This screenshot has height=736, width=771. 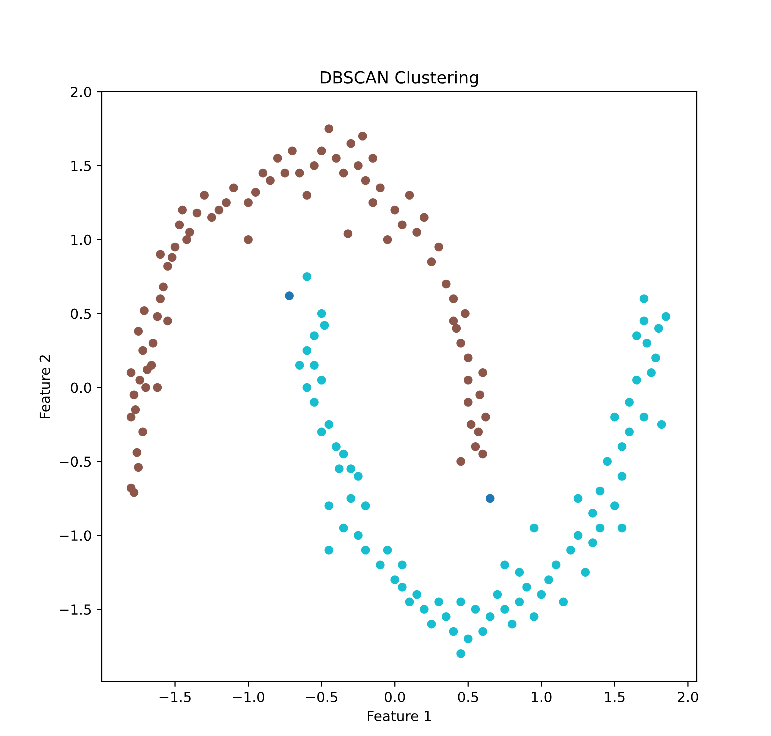 What do you see at coordinates (615, 697) in the screenshot?
I see `x-tick-label: 1.5` at bounding box center [615, 697].